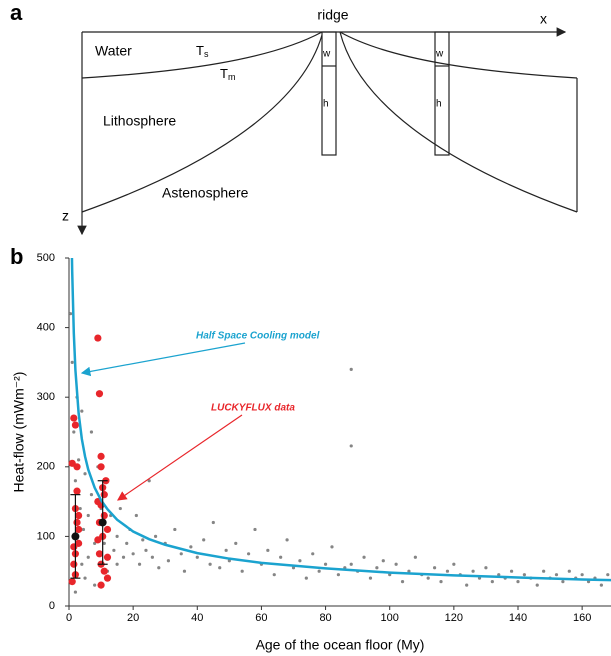 Image resolution: width=611 pixels, height=656 pixels. Describe the element at coordinates (52, 606) in the screenshot. I see `y-tick-label: 0` at that location.